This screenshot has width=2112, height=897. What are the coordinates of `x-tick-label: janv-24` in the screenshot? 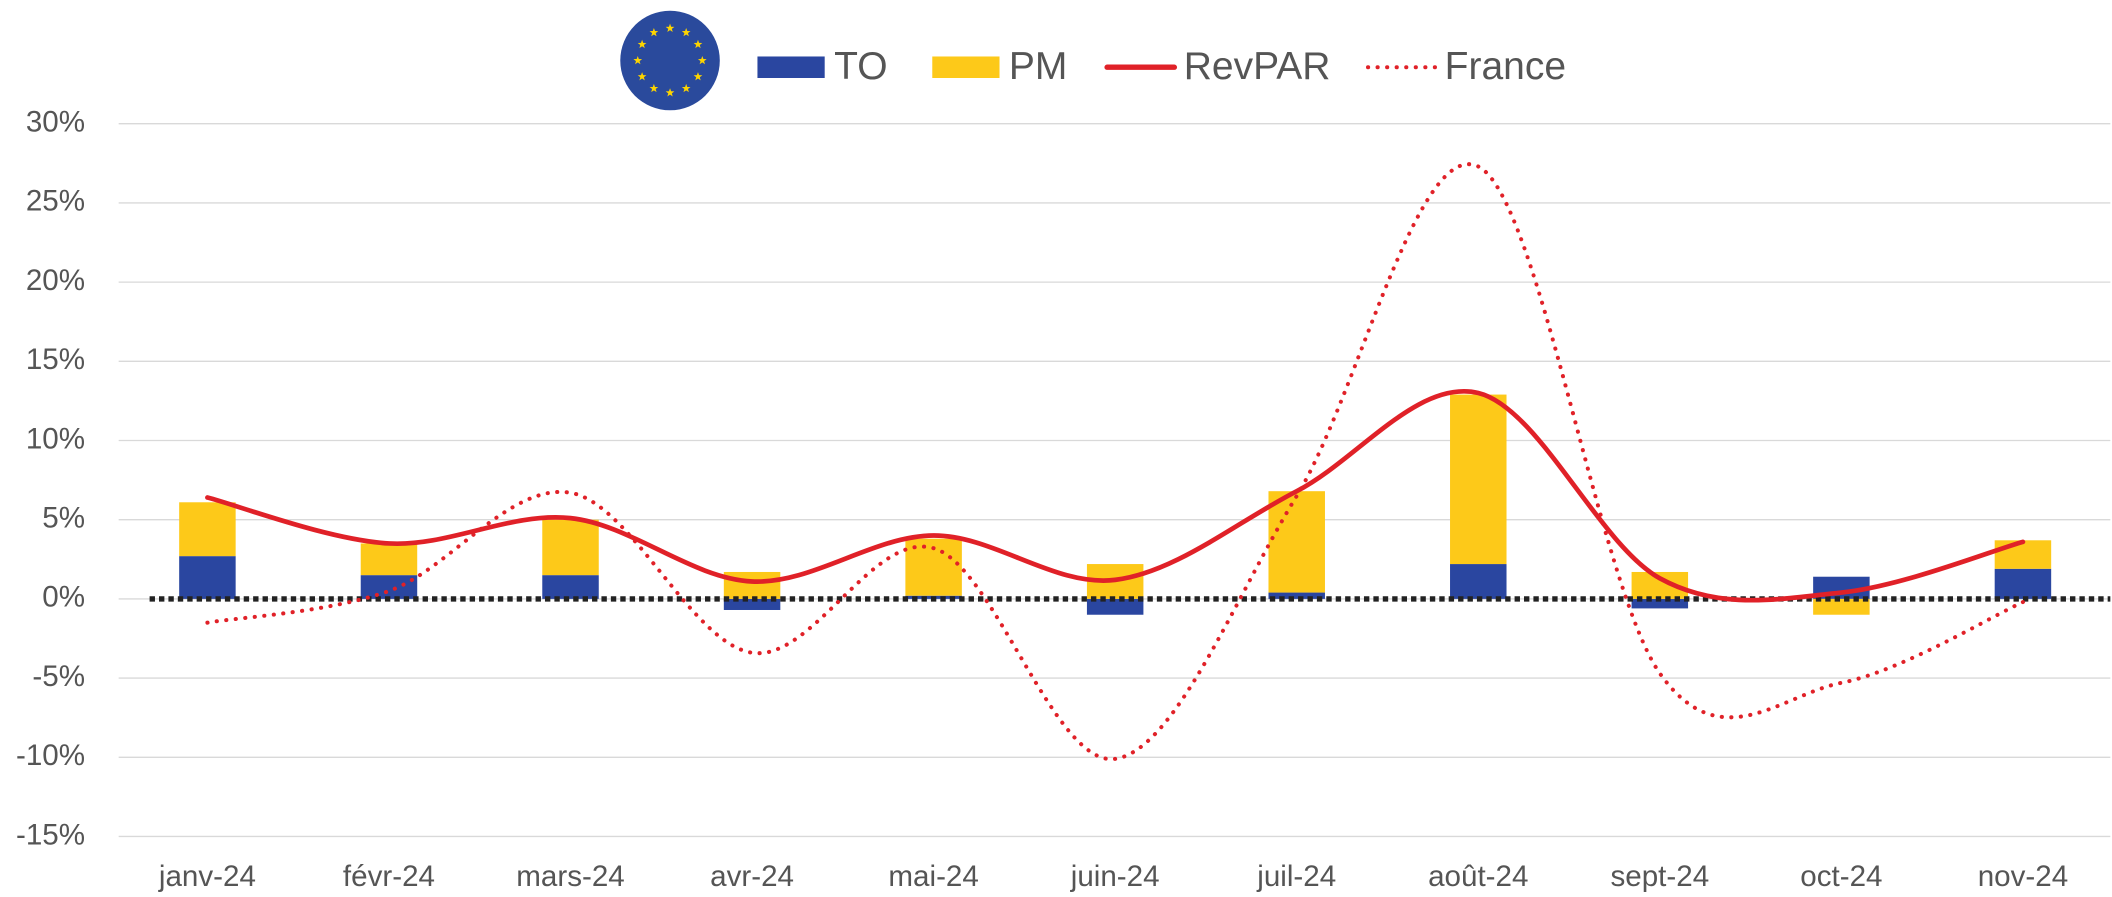 It's located at (207, 876).